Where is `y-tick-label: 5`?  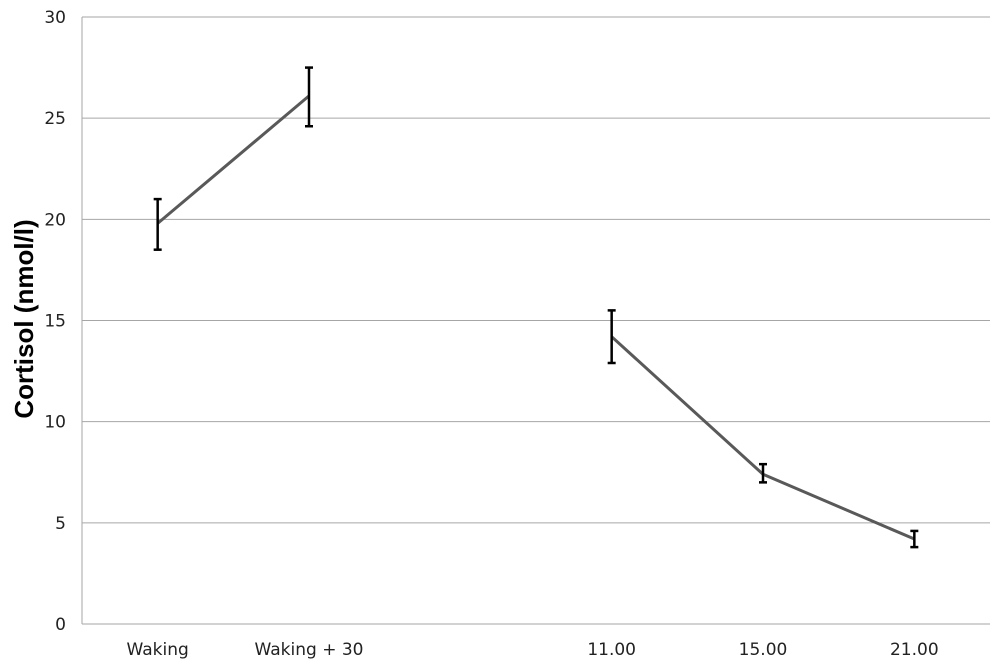
y-tick-label: 5 is located at coordinates (60, 524).